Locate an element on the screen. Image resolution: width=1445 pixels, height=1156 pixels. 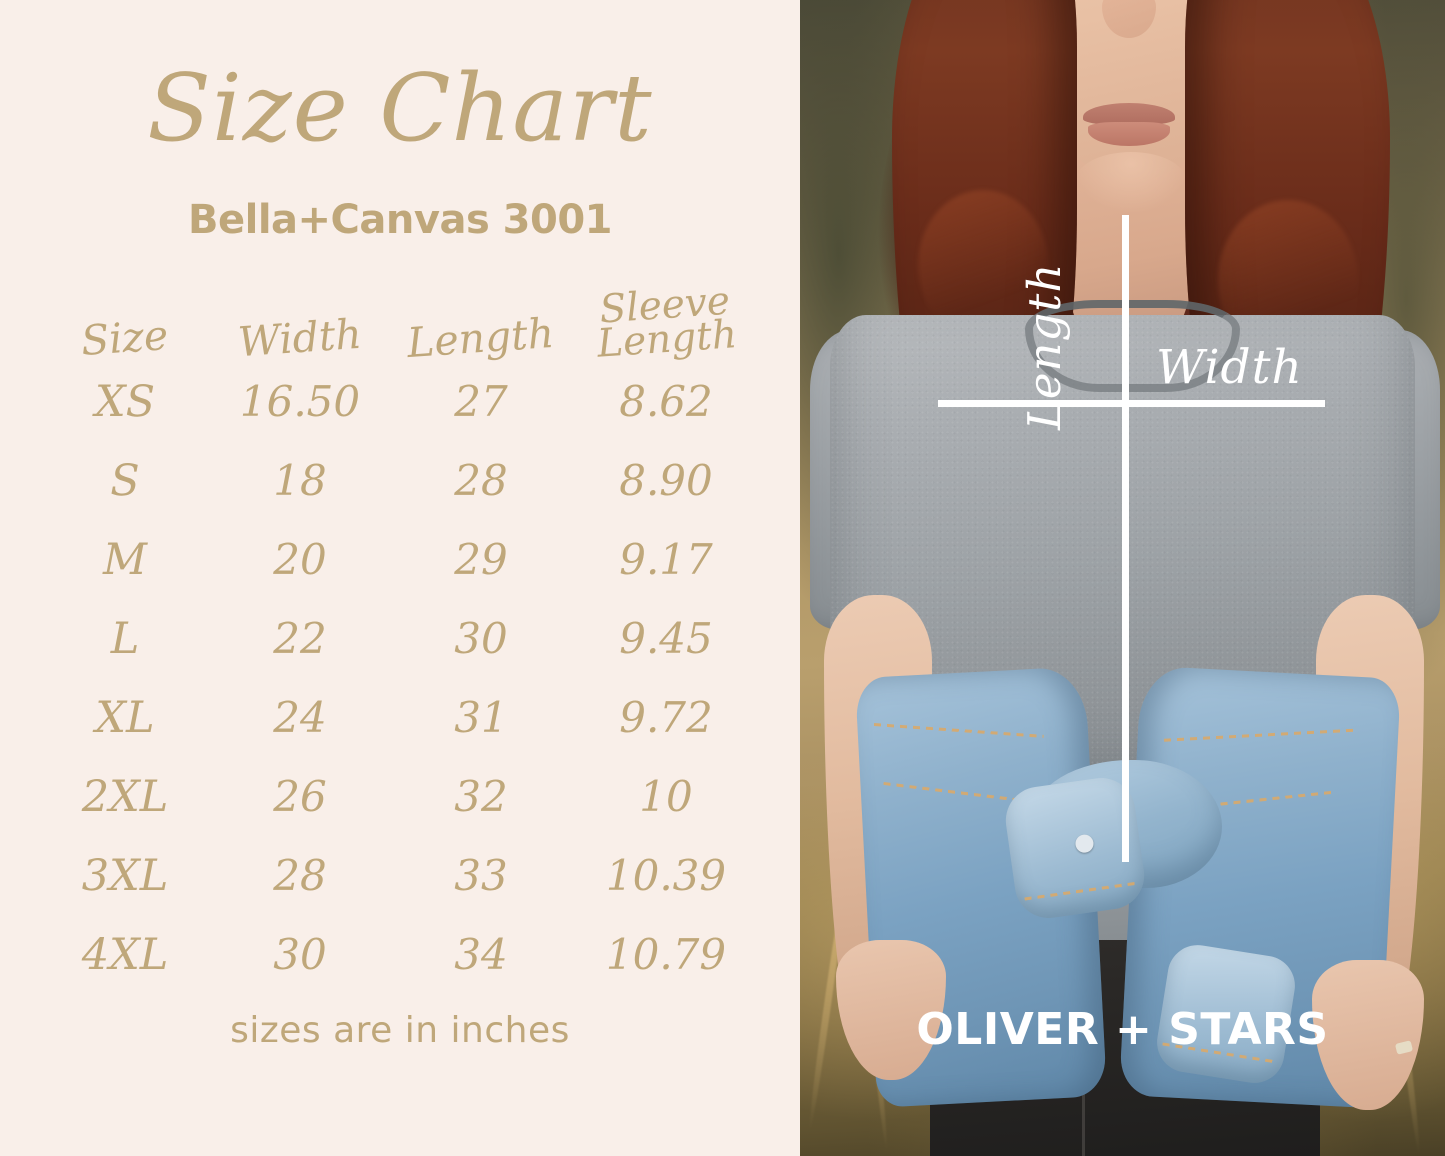
cell-length: 31 is located at coordinates (481, 717).